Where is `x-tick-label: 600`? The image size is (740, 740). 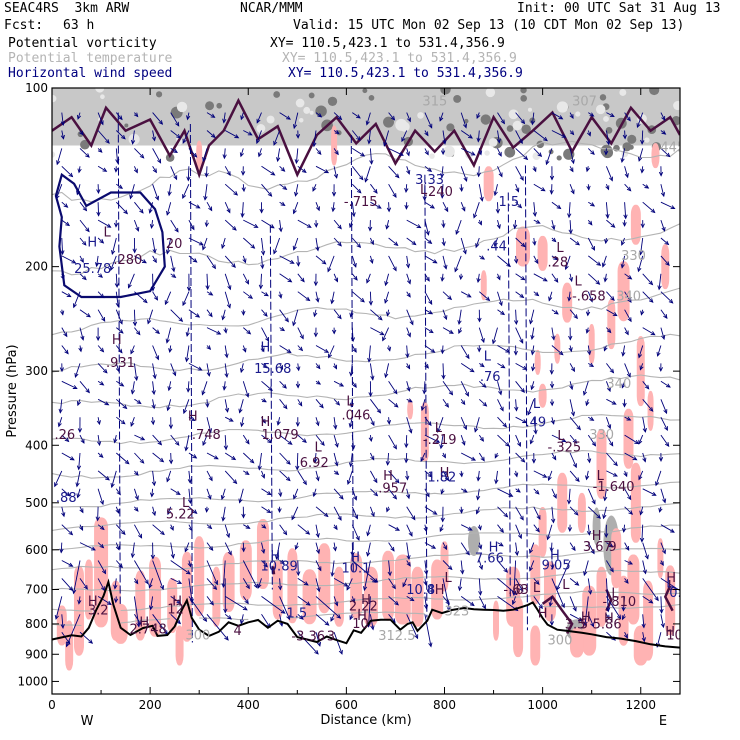
x-tick-label: 600 is located at coordinates (346, 705).